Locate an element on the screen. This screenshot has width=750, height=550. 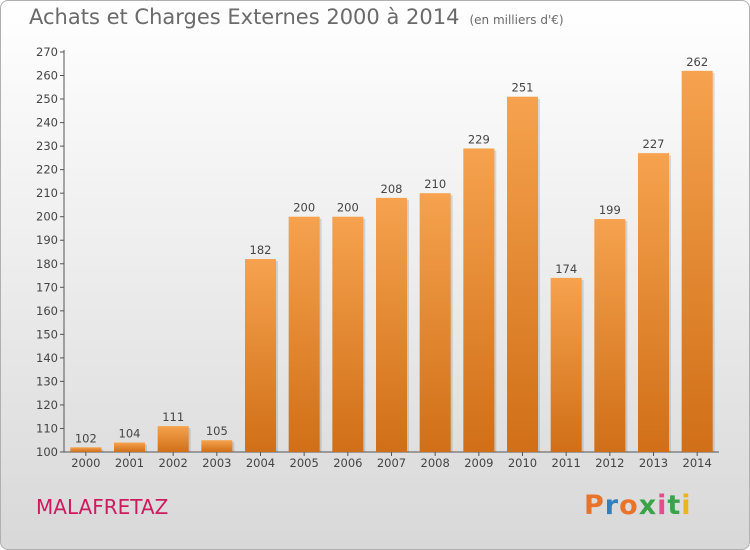
bar-2008 is located at coordinates (435, 323).